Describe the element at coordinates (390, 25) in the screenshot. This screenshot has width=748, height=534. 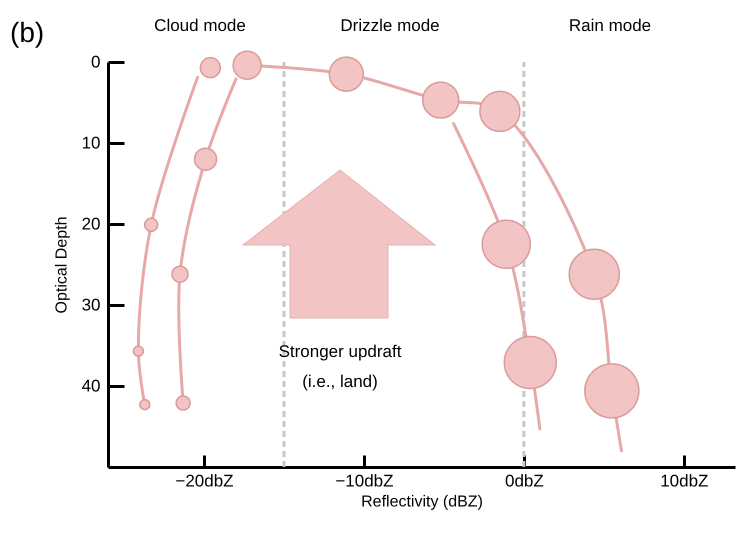
I see `text: Drizzle mode` at that location.